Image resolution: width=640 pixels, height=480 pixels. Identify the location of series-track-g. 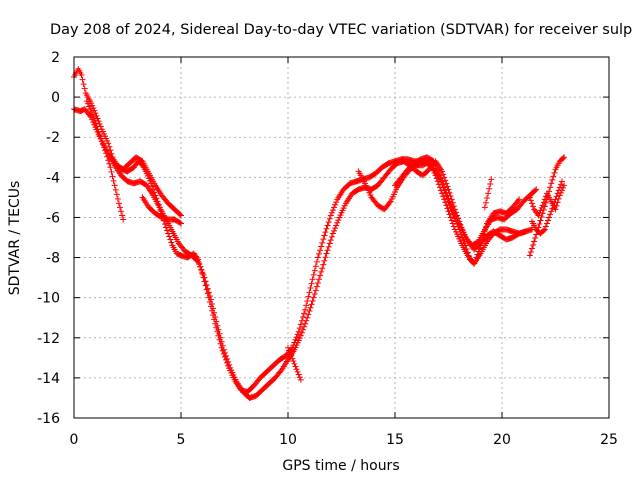
(439, 212).